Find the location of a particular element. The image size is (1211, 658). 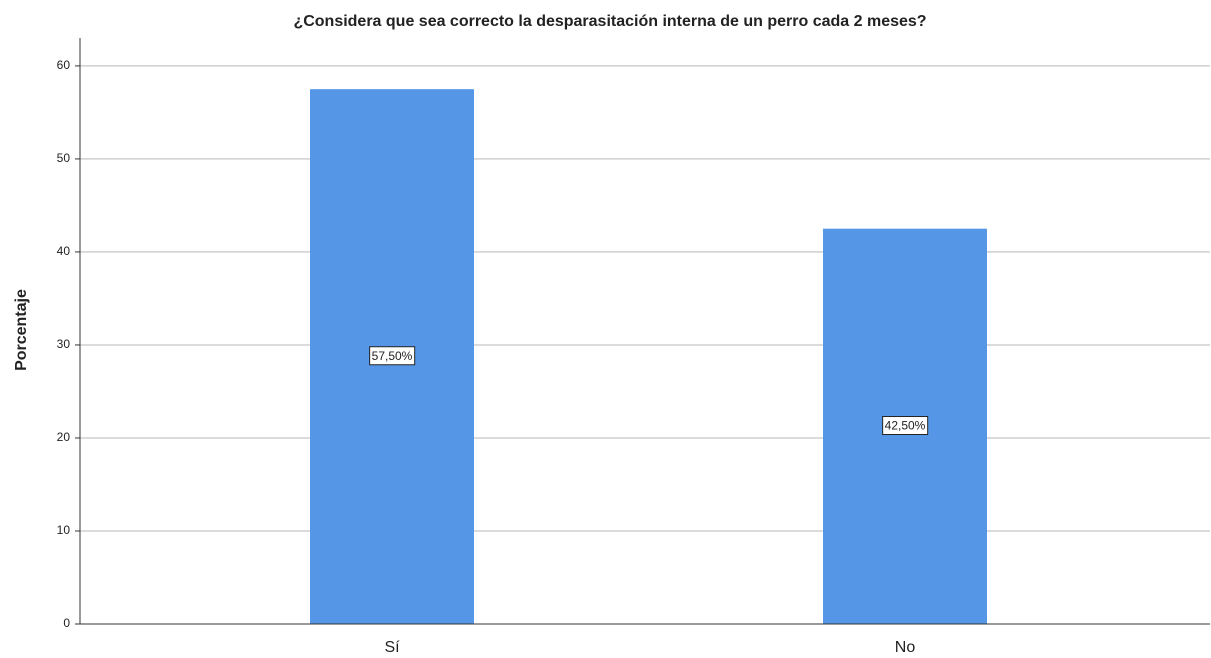

y-tick-label: 60 is located at coordinates (64, 65).